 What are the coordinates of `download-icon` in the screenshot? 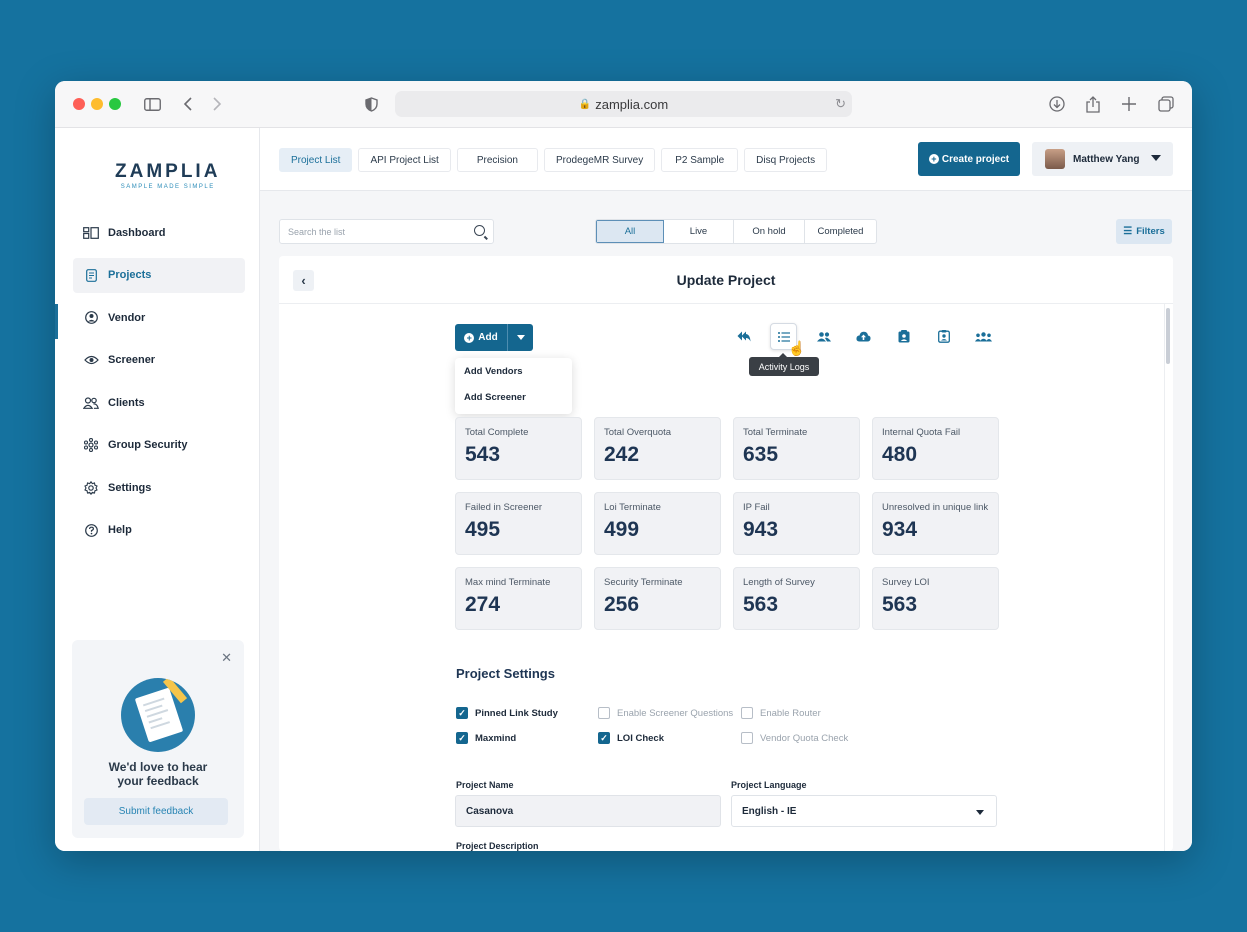 It's located at (1057, 104).